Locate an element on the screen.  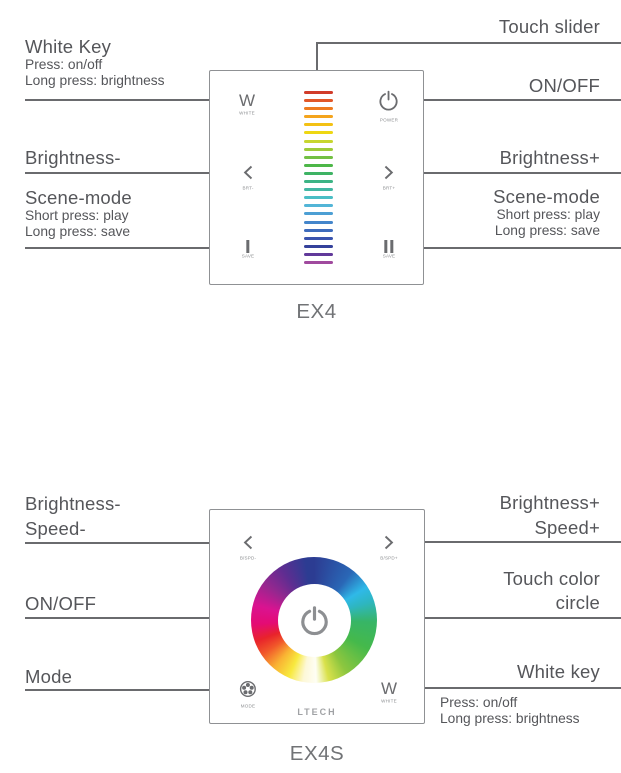
touch-slider-title: Touch slider is located at coordinates (549, 26).